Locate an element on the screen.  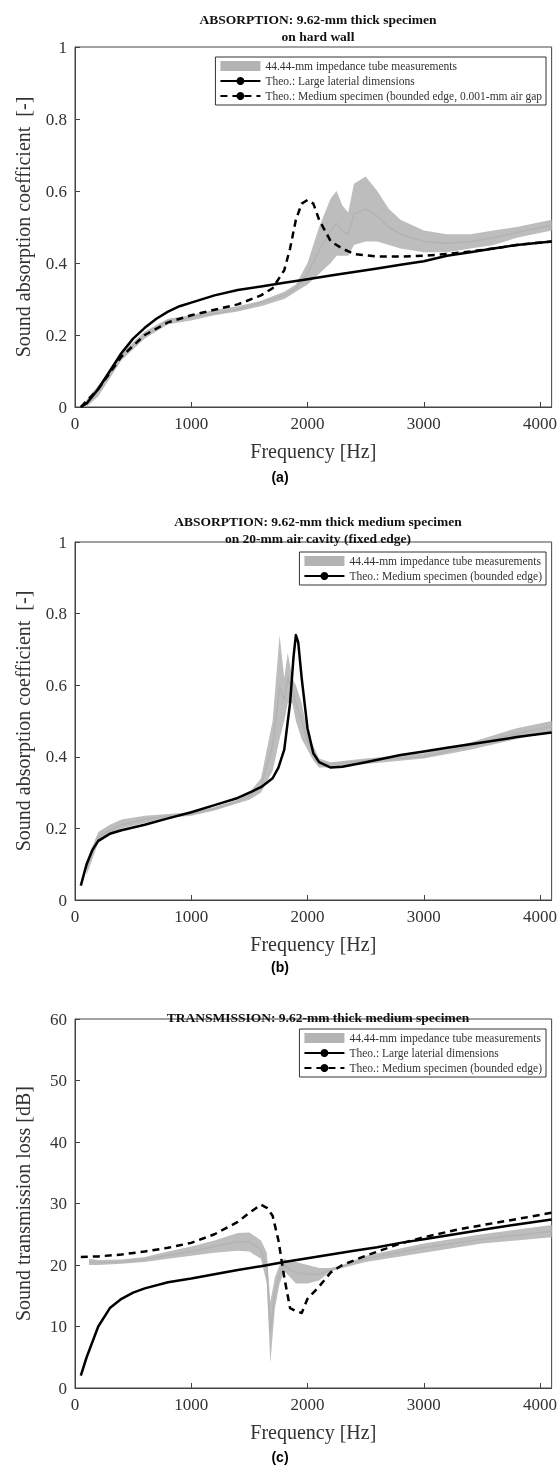
chart-title: ABSORPTION: 9.62-mm thick medium specimen on 20-mm air cavity (fixed edge) is located at coordinates (318, 530).